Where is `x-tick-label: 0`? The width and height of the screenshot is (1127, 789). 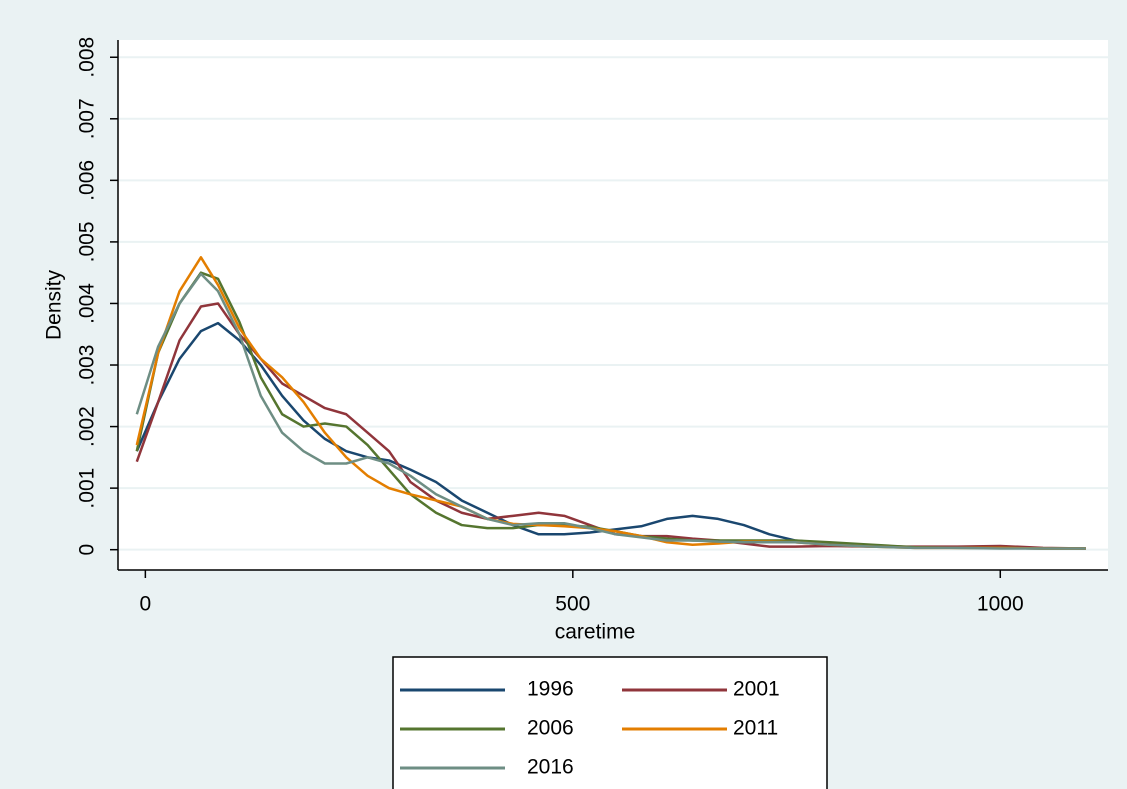
x-tick-label: 0 is located at coordinates (146, 604).